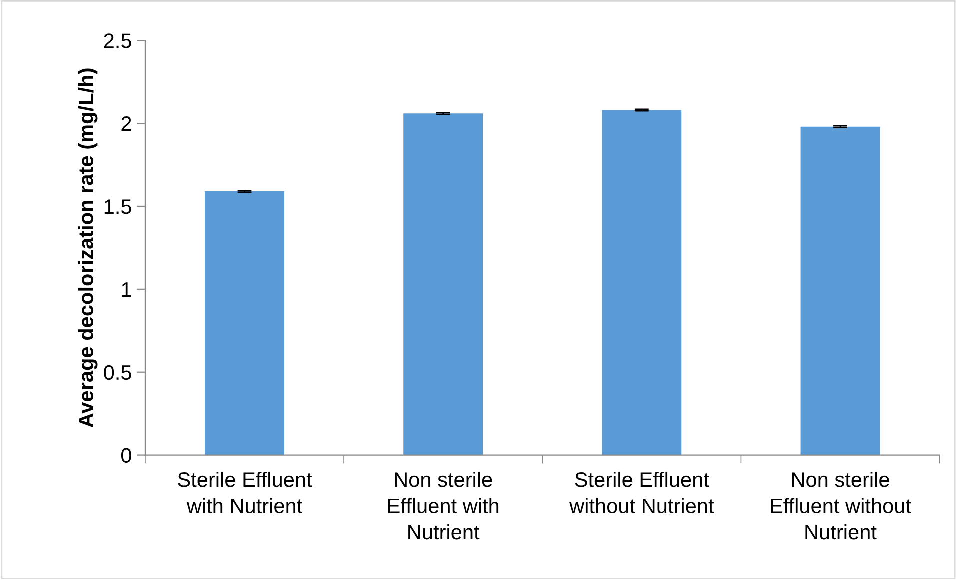  What do you see at coordinates (118, 372) in the screenshot?
I see `y-tick-label: 0.5` at bounding box center [118, 372].